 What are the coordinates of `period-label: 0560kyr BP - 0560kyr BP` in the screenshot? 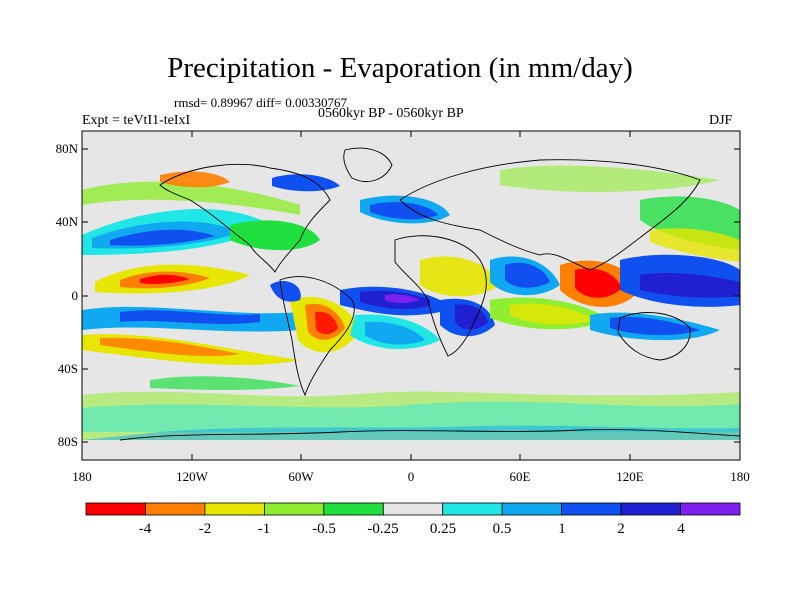 It's located at (391, 113).